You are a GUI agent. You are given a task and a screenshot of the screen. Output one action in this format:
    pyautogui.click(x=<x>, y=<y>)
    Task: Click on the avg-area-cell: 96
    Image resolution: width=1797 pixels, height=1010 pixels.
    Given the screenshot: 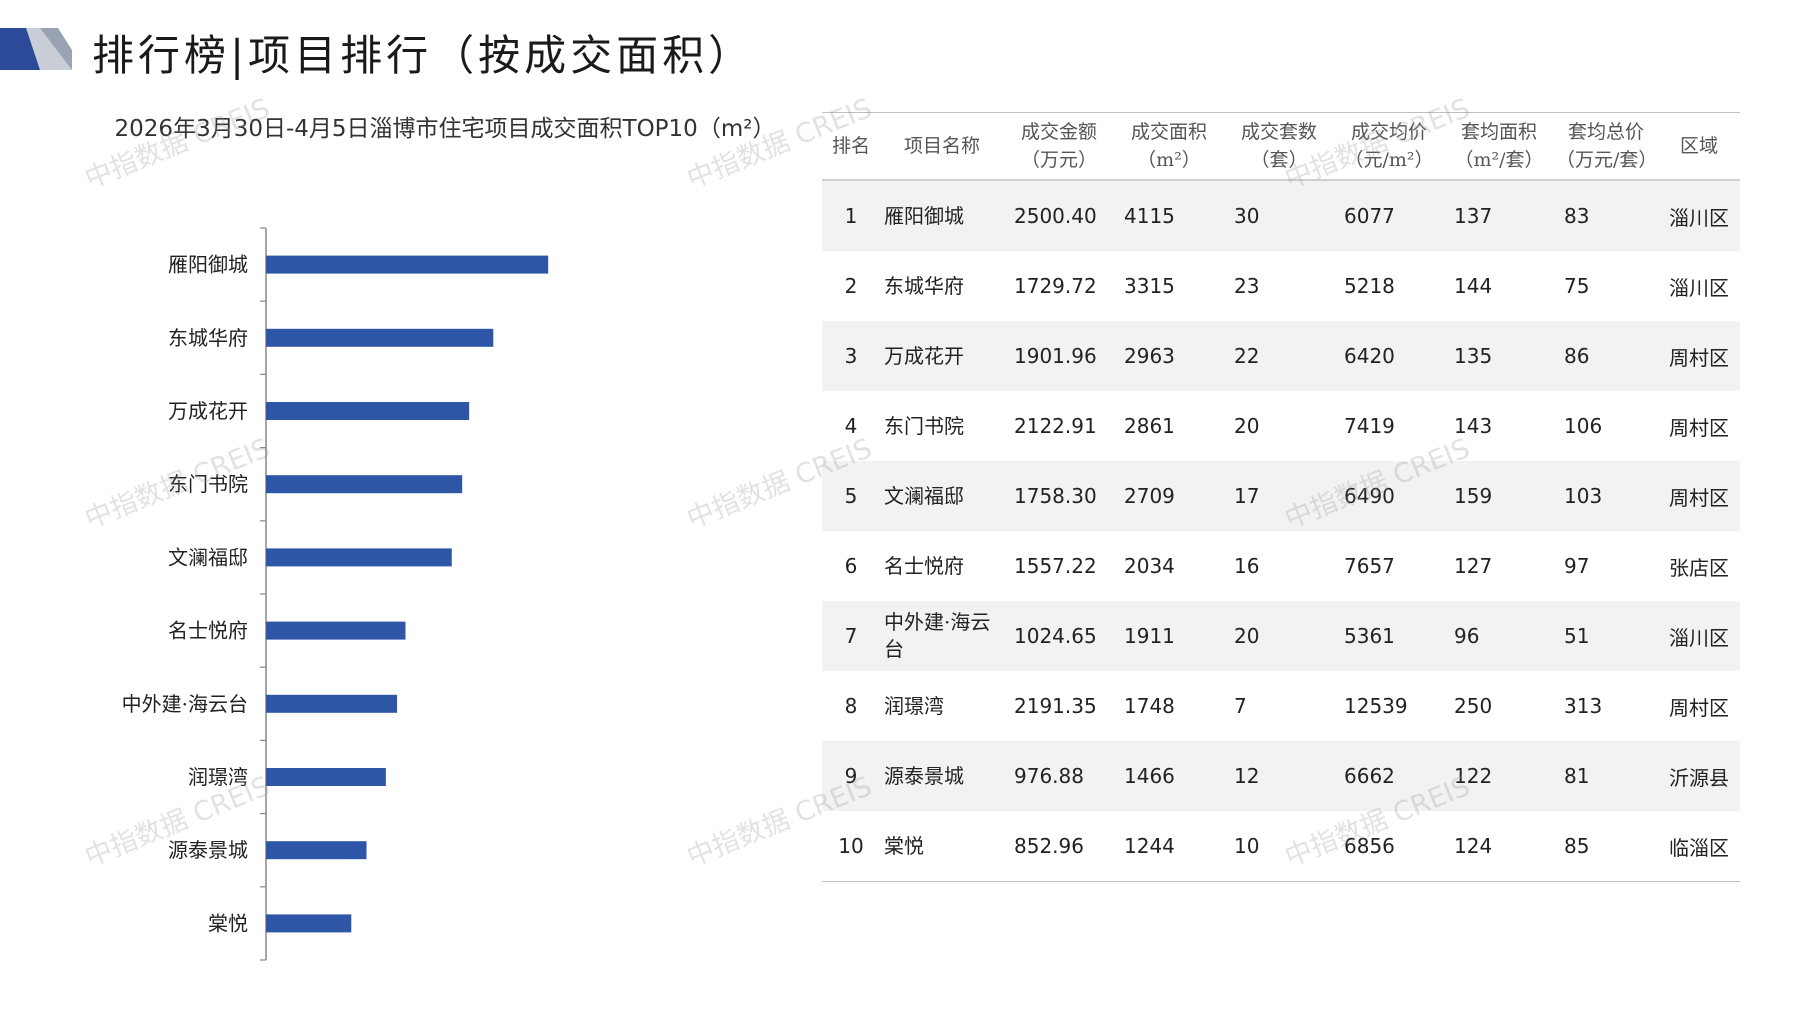 What is the action you would take?
    pyautogui.click(x=1467, y=636)
    